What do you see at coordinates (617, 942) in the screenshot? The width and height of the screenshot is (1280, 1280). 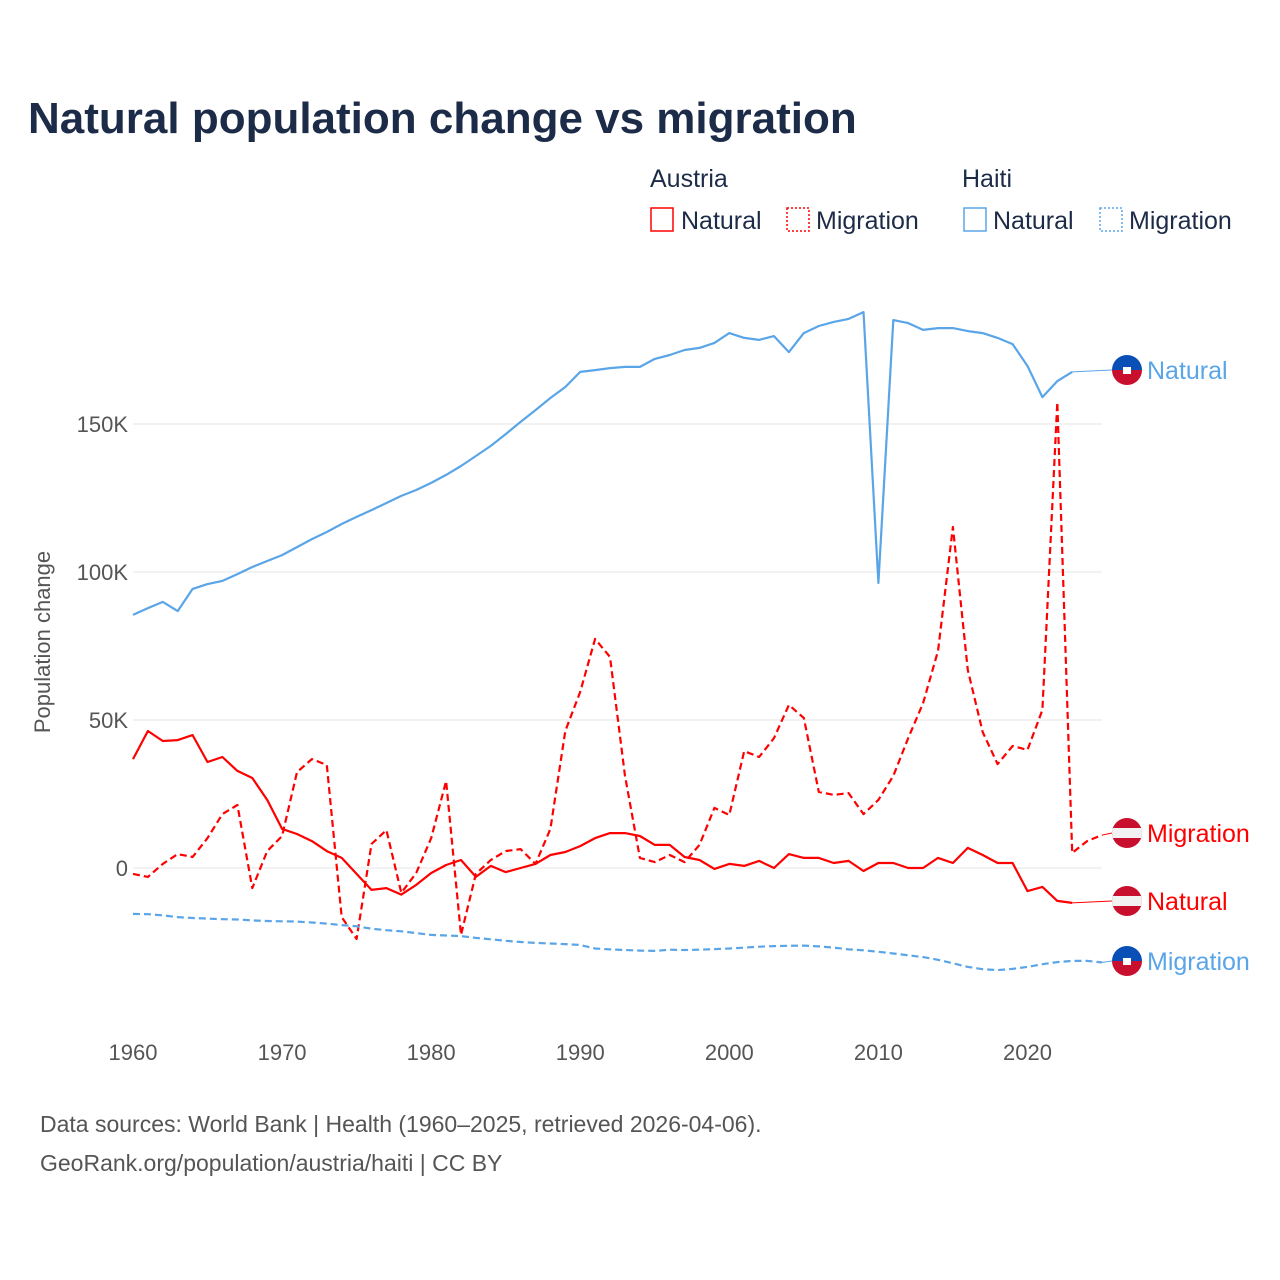 I see `series-line-haiti-migration` at bounding box center [617, 942].